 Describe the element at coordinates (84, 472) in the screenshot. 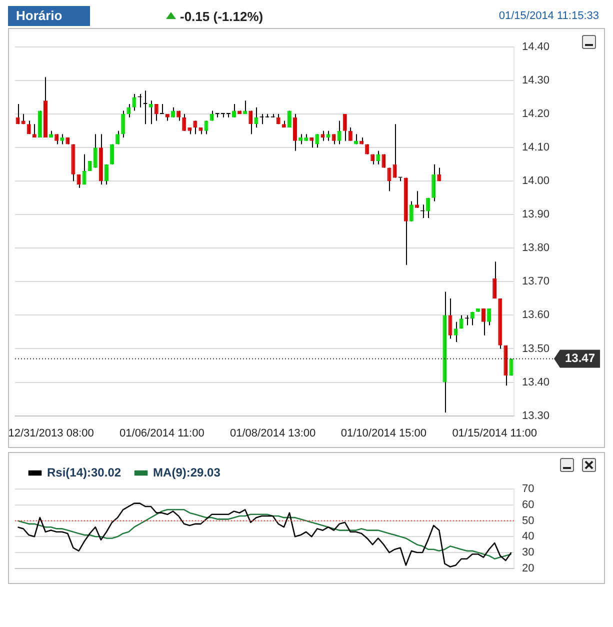

I see `legend-label: Rsi(14):30.02` at that location.